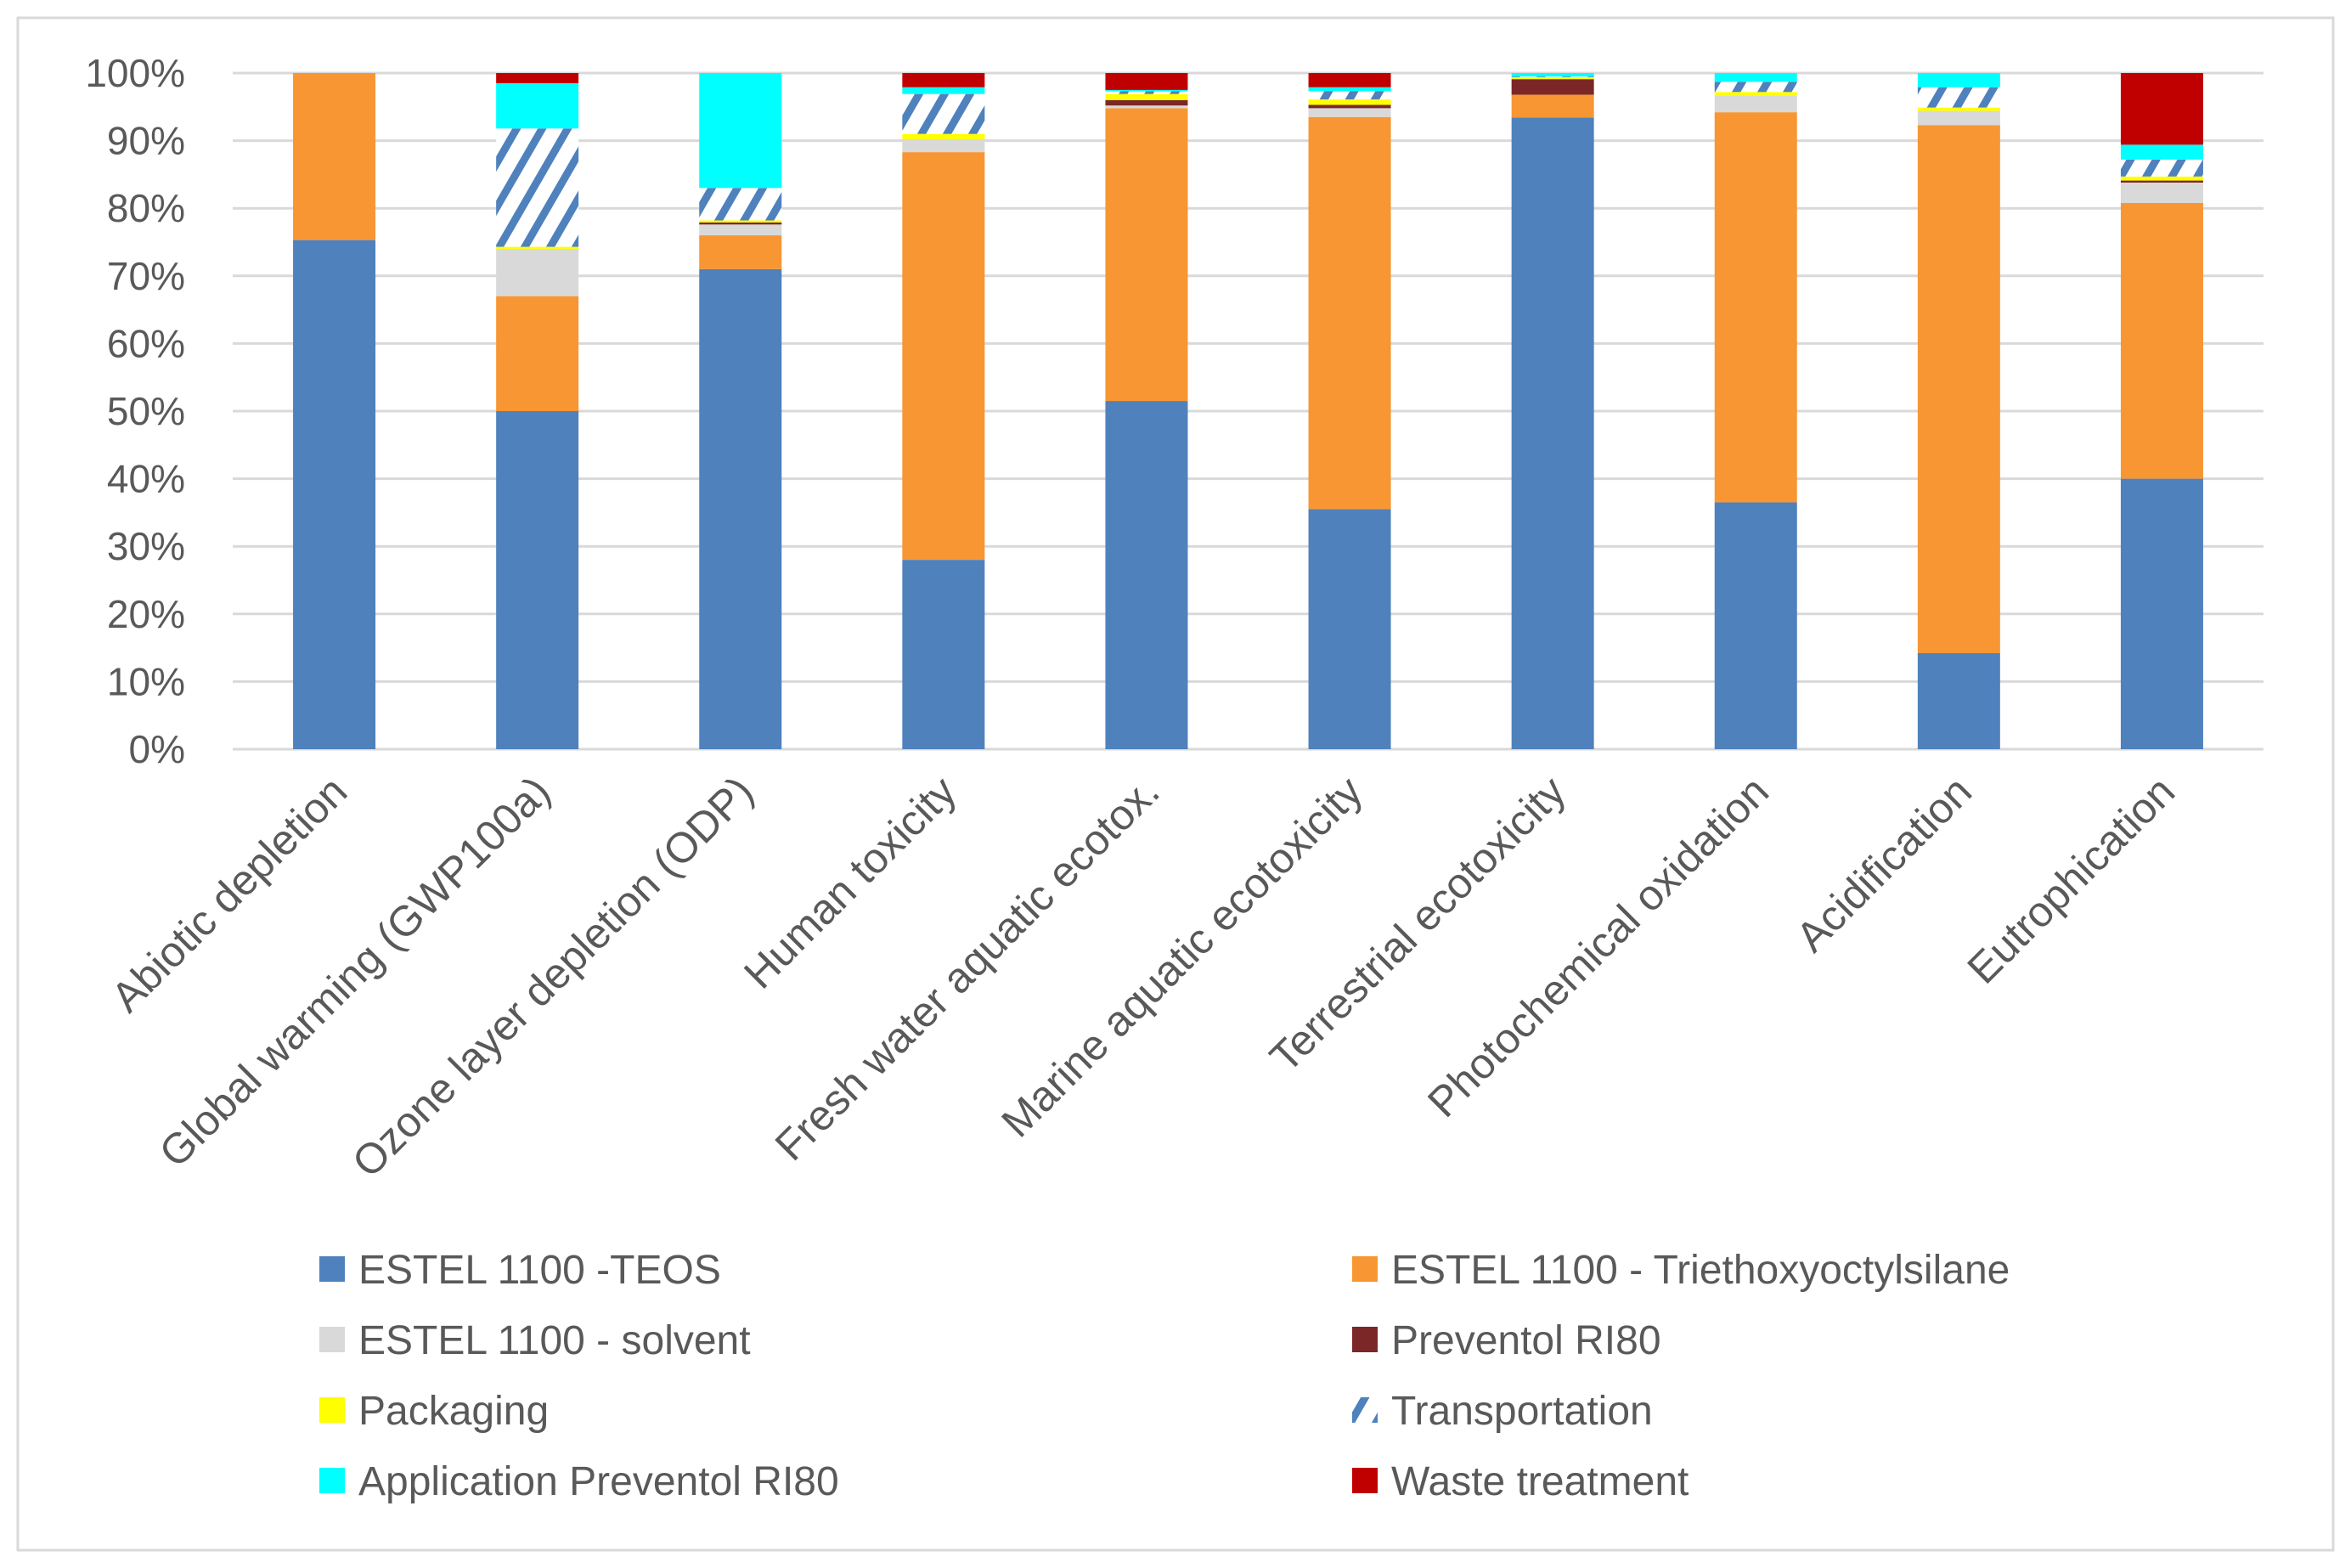 This screenshot has width=2351, height=1568. What do you see at coordinates (1522, 1412) in the screenshot?
I see `legend-label: Transportation` at bounding box center [1522, 1412].